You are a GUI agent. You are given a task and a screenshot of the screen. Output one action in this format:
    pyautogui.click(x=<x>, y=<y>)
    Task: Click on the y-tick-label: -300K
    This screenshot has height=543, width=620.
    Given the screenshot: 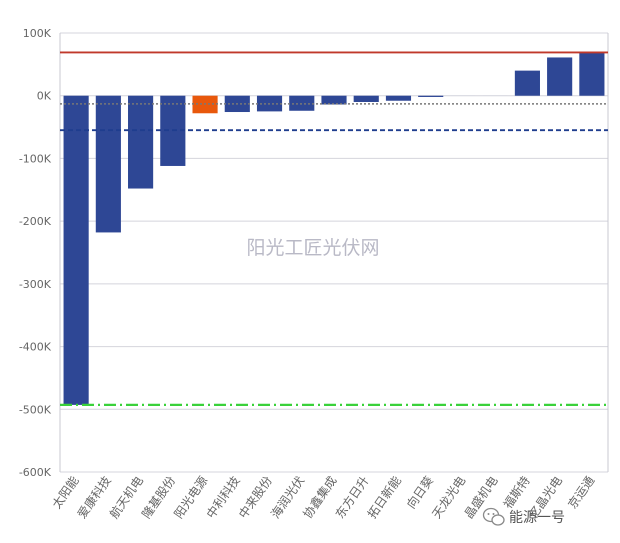 What is the action you would take?
    pyautogui.click(x=35, y=284)
    